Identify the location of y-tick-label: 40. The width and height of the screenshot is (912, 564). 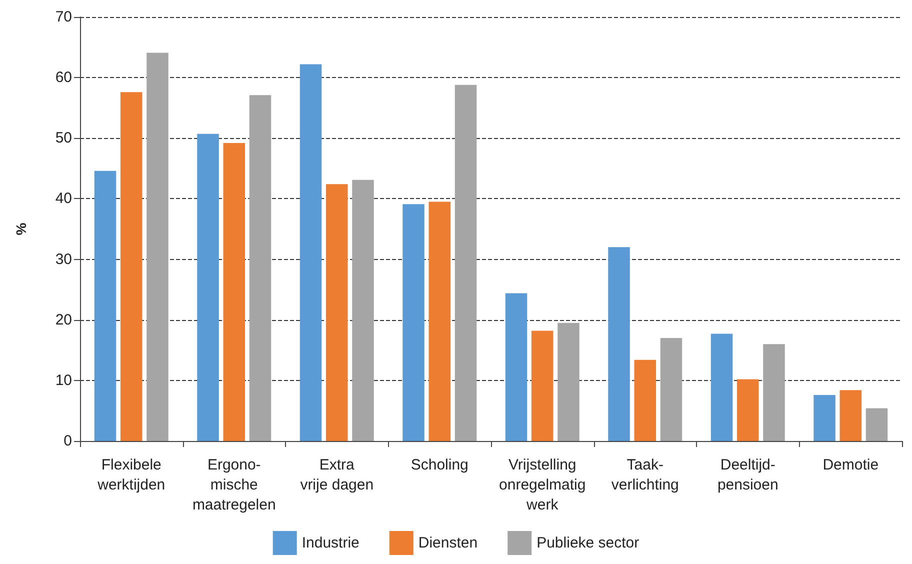
(63, 199).